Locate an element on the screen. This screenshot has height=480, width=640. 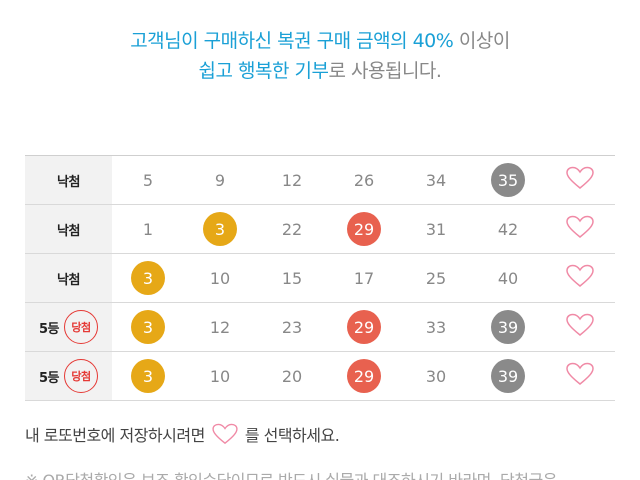
lotto-number: 26 is located at coordinates (364, 180).